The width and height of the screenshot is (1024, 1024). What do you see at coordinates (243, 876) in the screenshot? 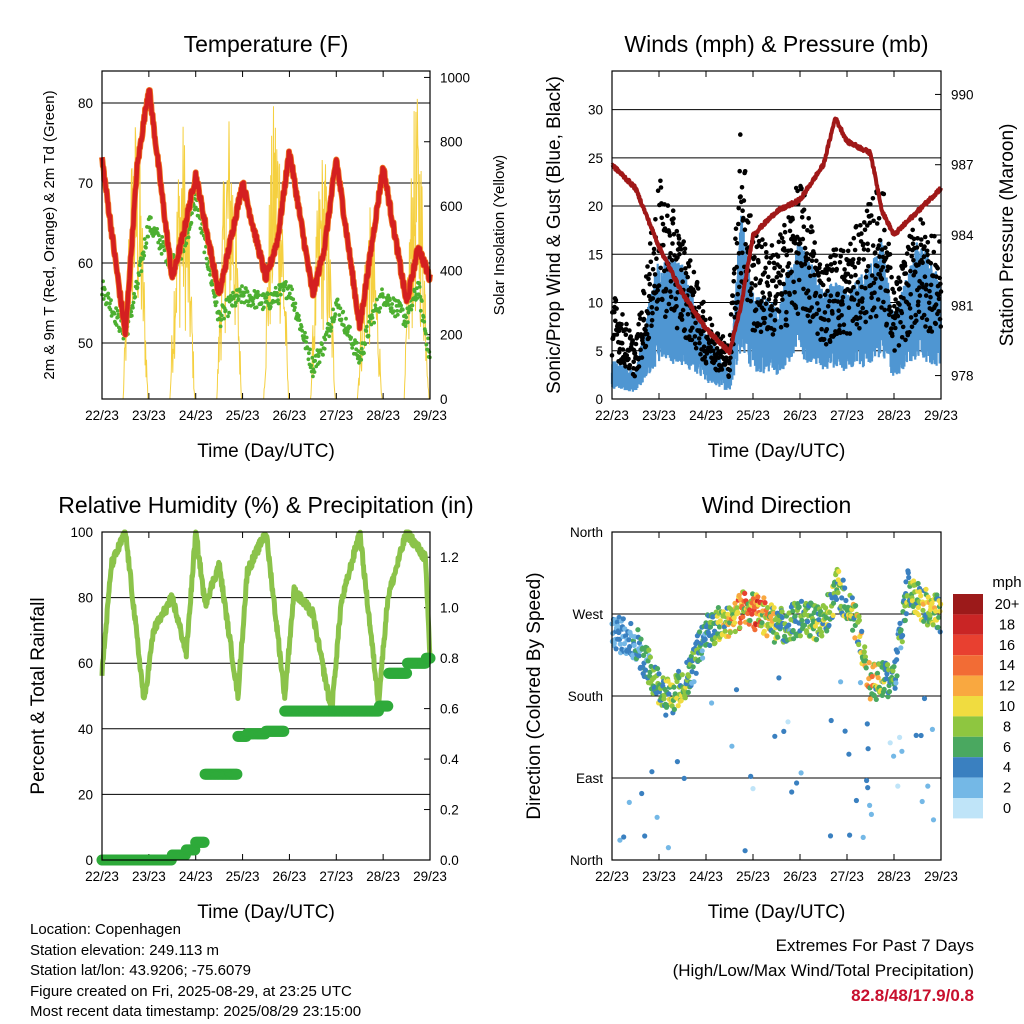
I see `x-tick-label: 25/23` at bounding box center [243, 876].